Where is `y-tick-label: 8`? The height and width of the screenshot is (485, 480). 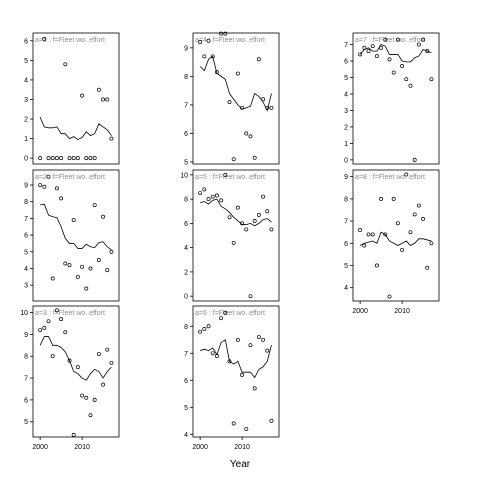 y-tick-label: 8 is located at coordinates (186, 327).